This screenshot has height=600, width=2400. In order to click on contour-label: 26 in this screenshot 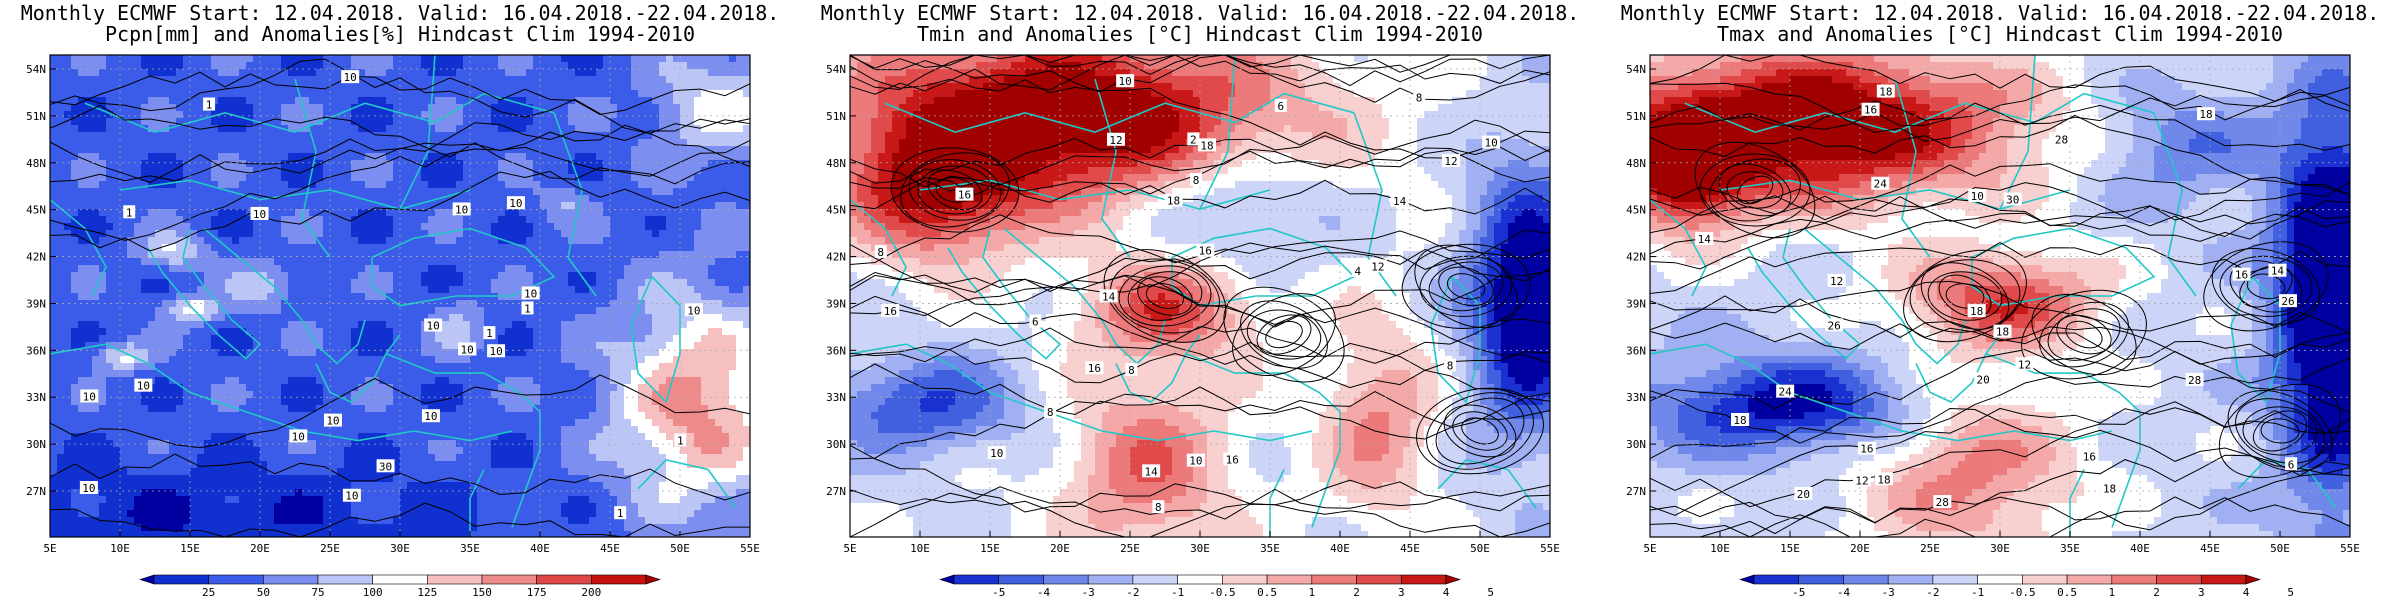, I will do `click(1833, 325)`.